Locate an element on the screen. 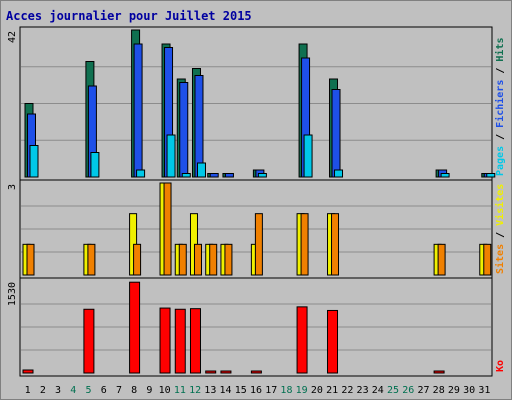 The image size is (512, 404). x-tick-label-day-10: 10 is located at coordinates (165, 390).